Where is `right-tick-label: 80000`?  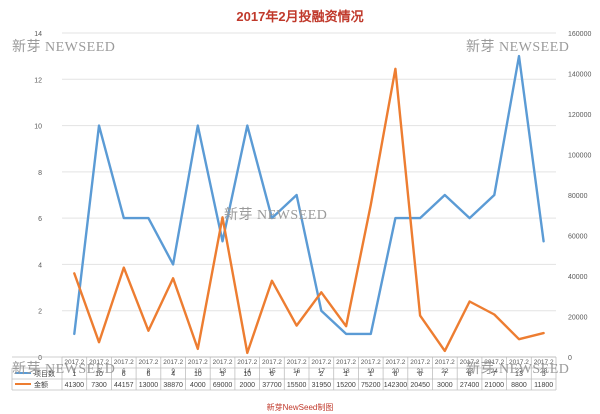
right-tick-label: 80000 is located at coordinates (578, 196).